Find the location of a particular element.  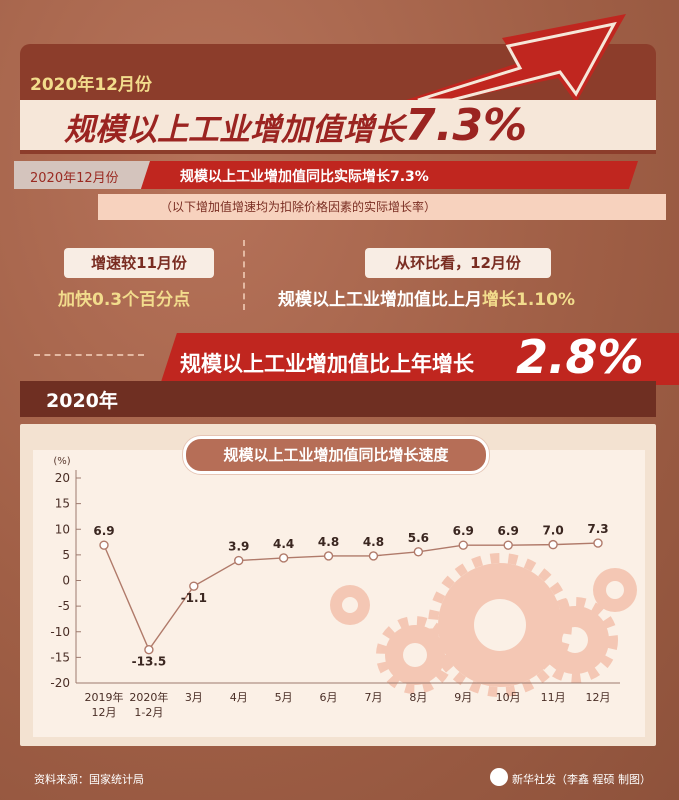

header-title-prefix: 规模以上工业增加值增长 is located at coordinates (234, 130).